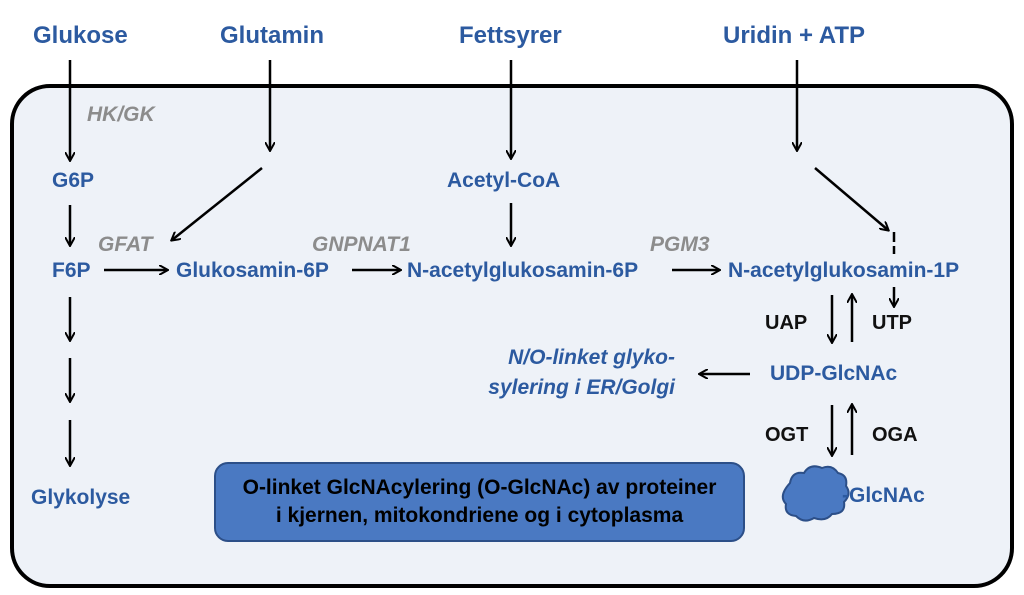  What do you see at coordinates (252, 270) in the screenshot?
I see `metabolite-glukosamin-6p: Glukosamin-6P` at bounding box center [252, 270].